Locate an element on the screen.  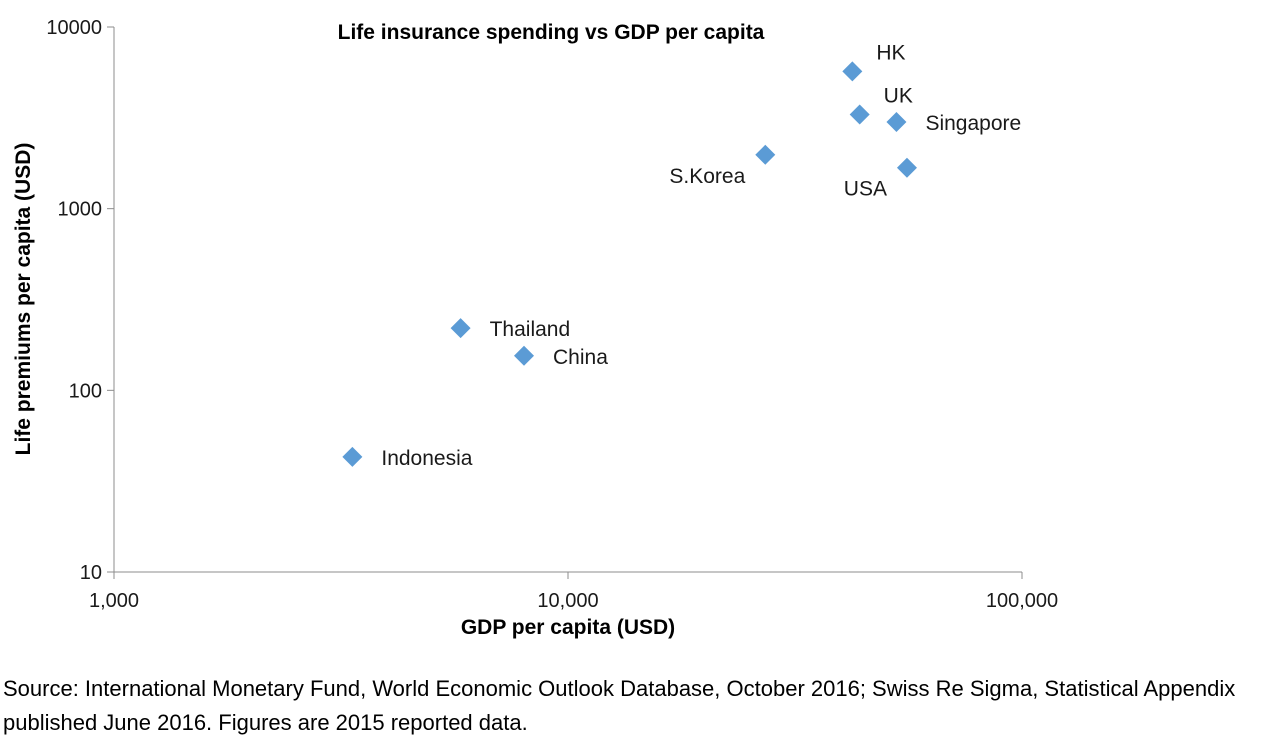
x-tick-label: 1,000 is located at coordinates (114, 601).